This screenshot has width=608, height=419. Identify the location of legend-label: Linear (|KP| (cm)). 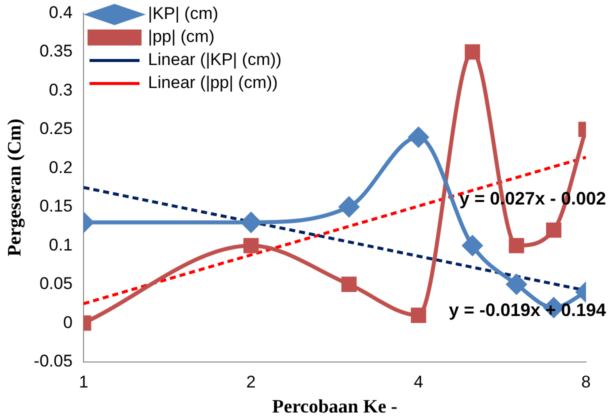
(215, 60).